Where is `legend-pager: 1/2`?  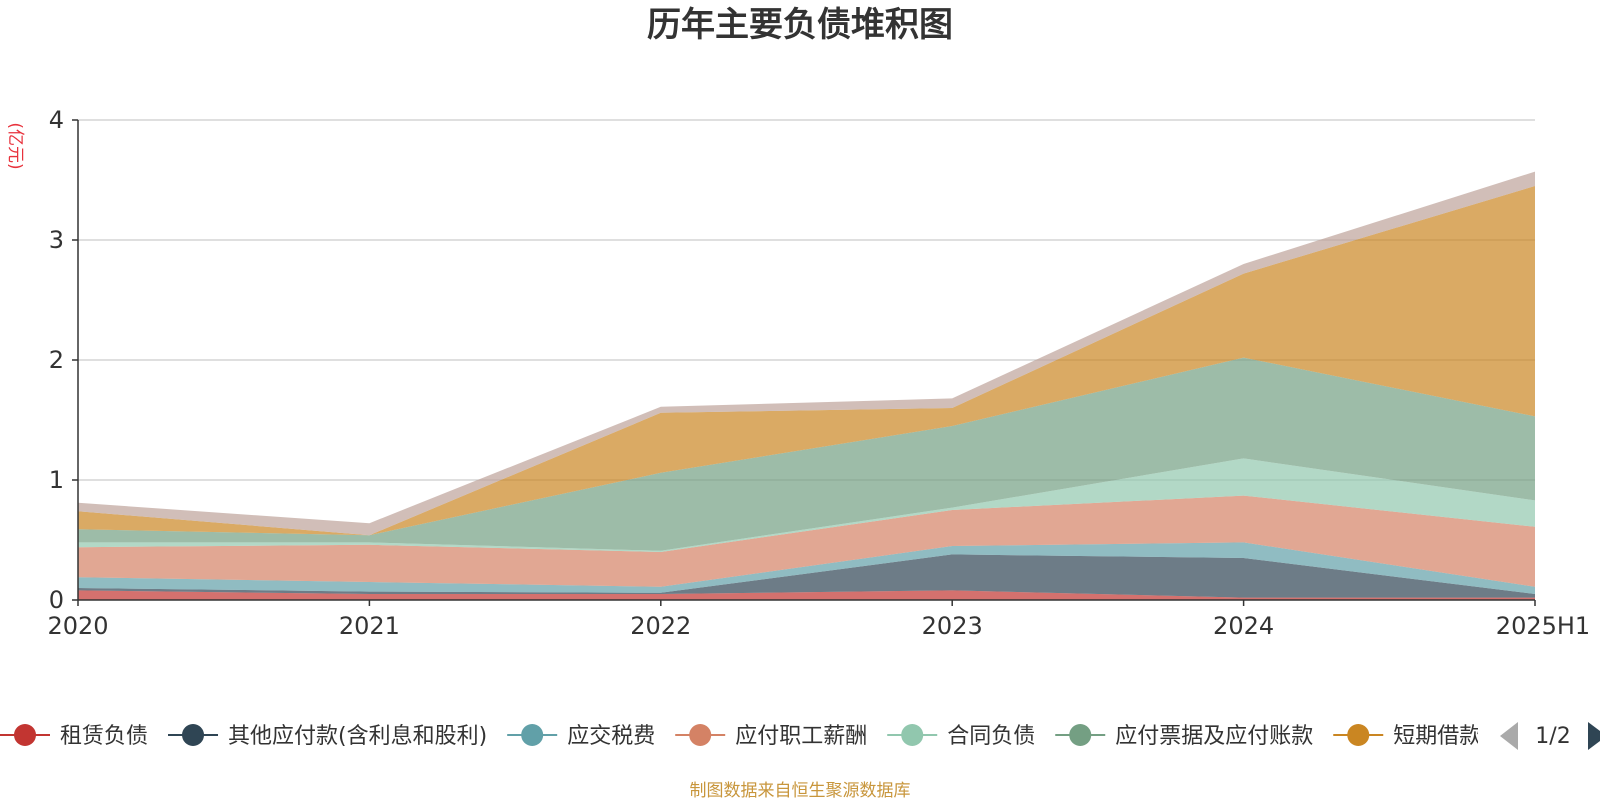 legend-pager: 1/2 is located at coordinates (1550, 736).